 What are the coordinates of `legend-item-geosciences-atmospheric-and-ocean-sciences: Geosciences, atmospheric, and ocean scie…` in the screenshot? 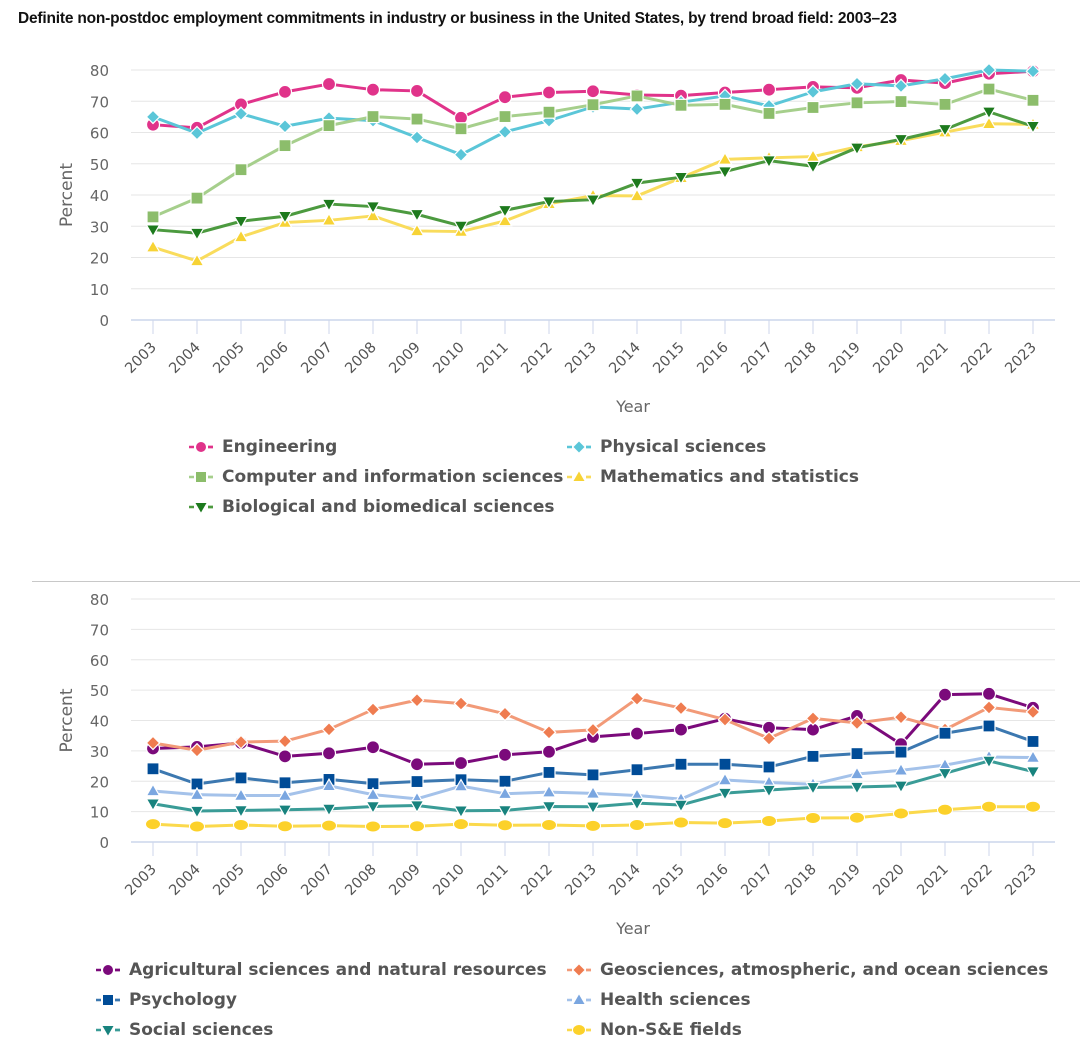 It's located at (807, 970).